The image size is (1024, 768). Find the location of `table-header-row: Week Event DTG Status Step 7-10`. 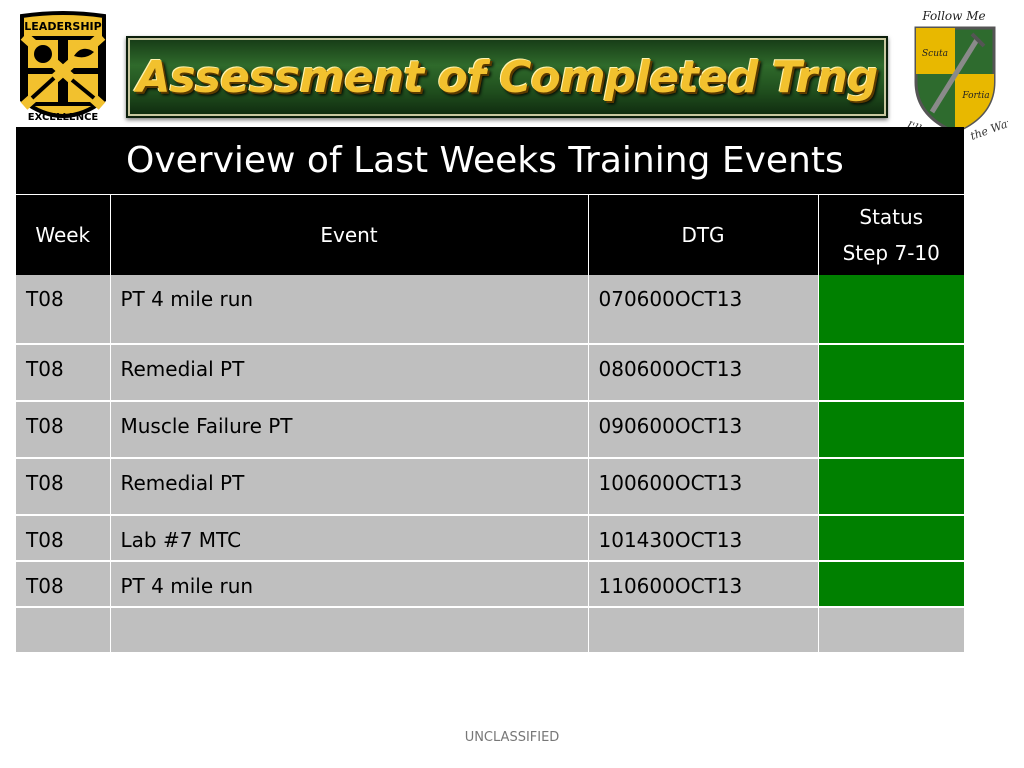

table-header-row: Week Event DTG Status Step 7-10 is located at coordinates (490, 235).